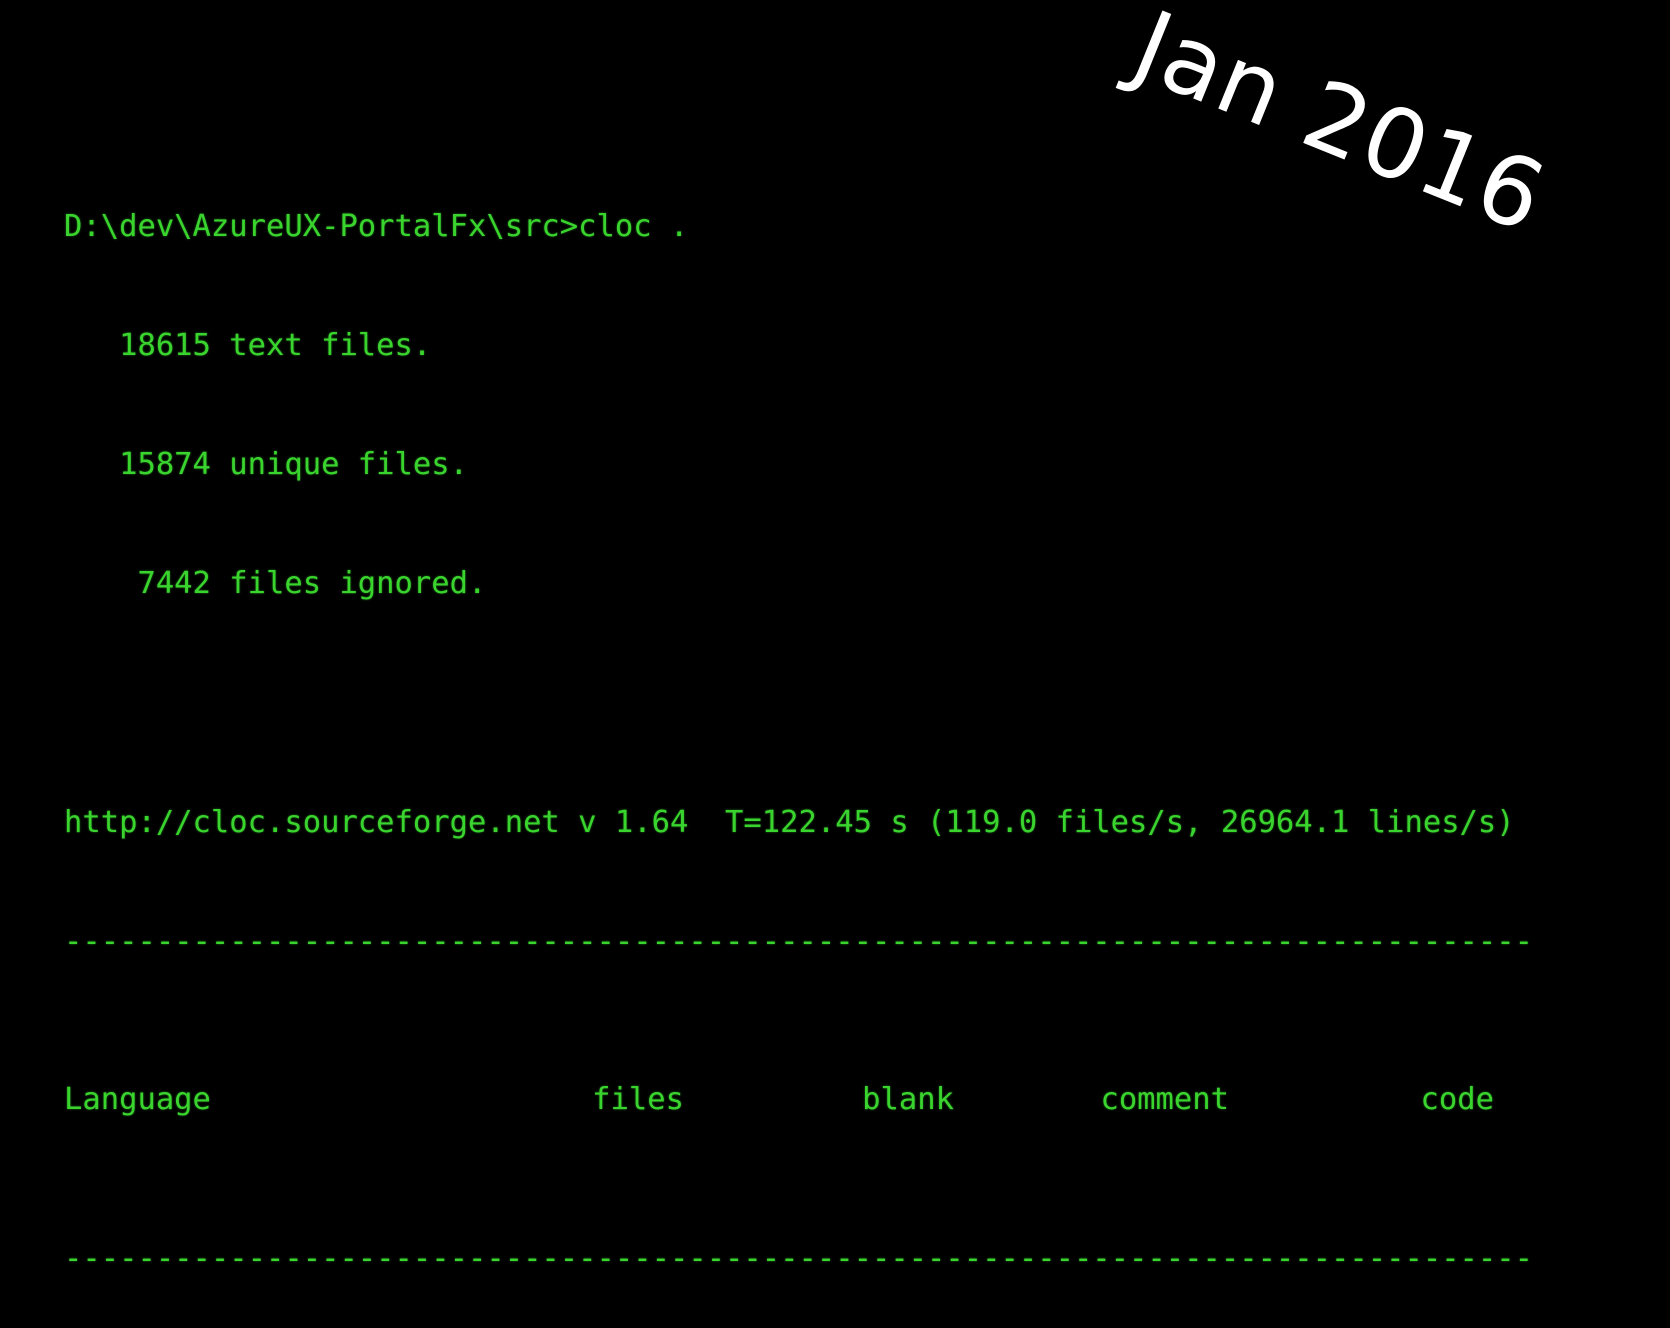 The width and height of the screenshot is (1670, 1328). Describe the element at coordinates (137, 1100) in the screenshot. I see `header-language: Language` at that location.